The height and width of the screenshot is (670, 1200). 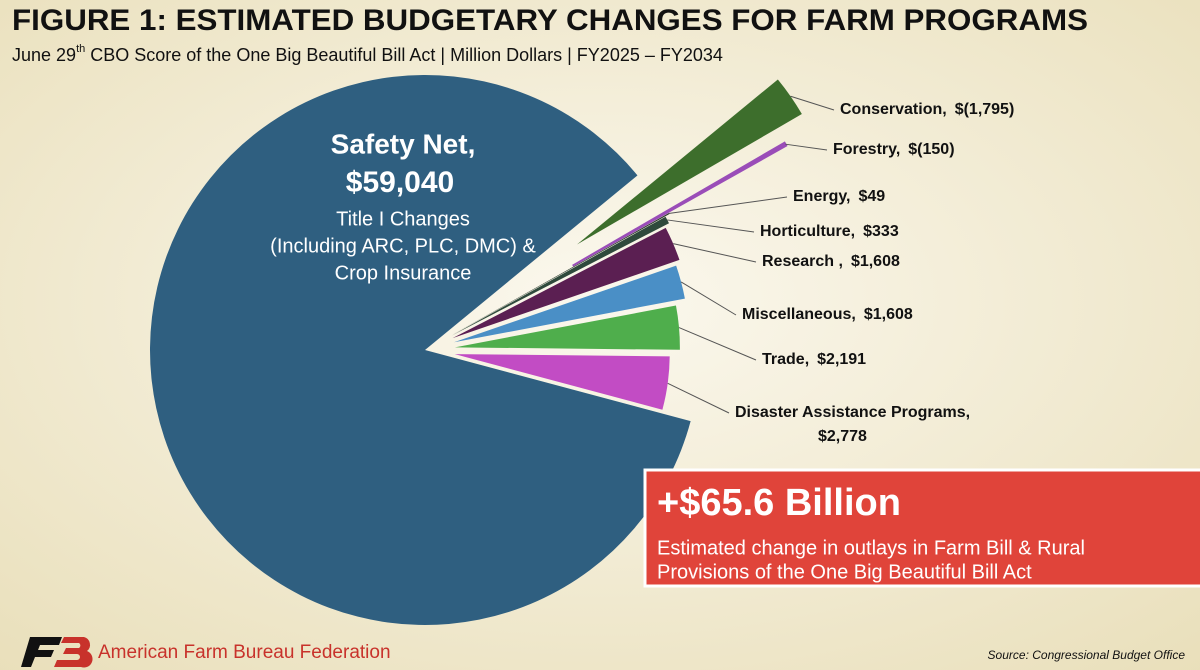 What do you see at coordinates (80, 49) in the screenshot?
I see `subtitle-sup: th` at bounding box center [80, 49].